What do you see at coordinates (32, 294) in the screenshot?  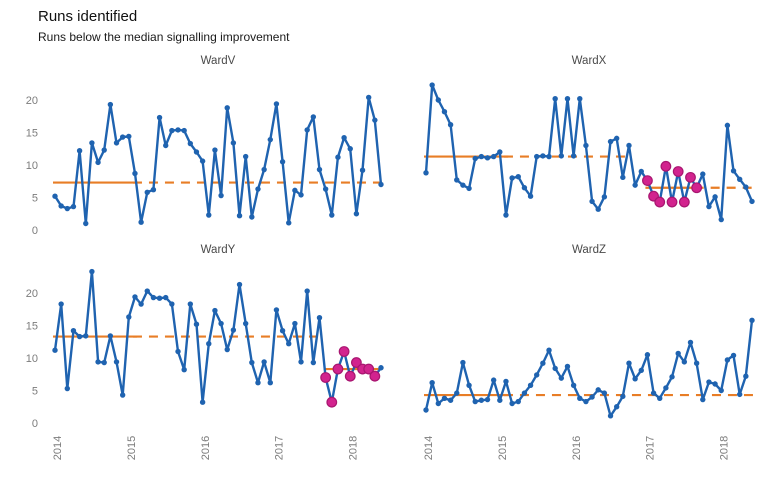 I see `y-axis-tick-label: 20` at bounding box center [32, 294].